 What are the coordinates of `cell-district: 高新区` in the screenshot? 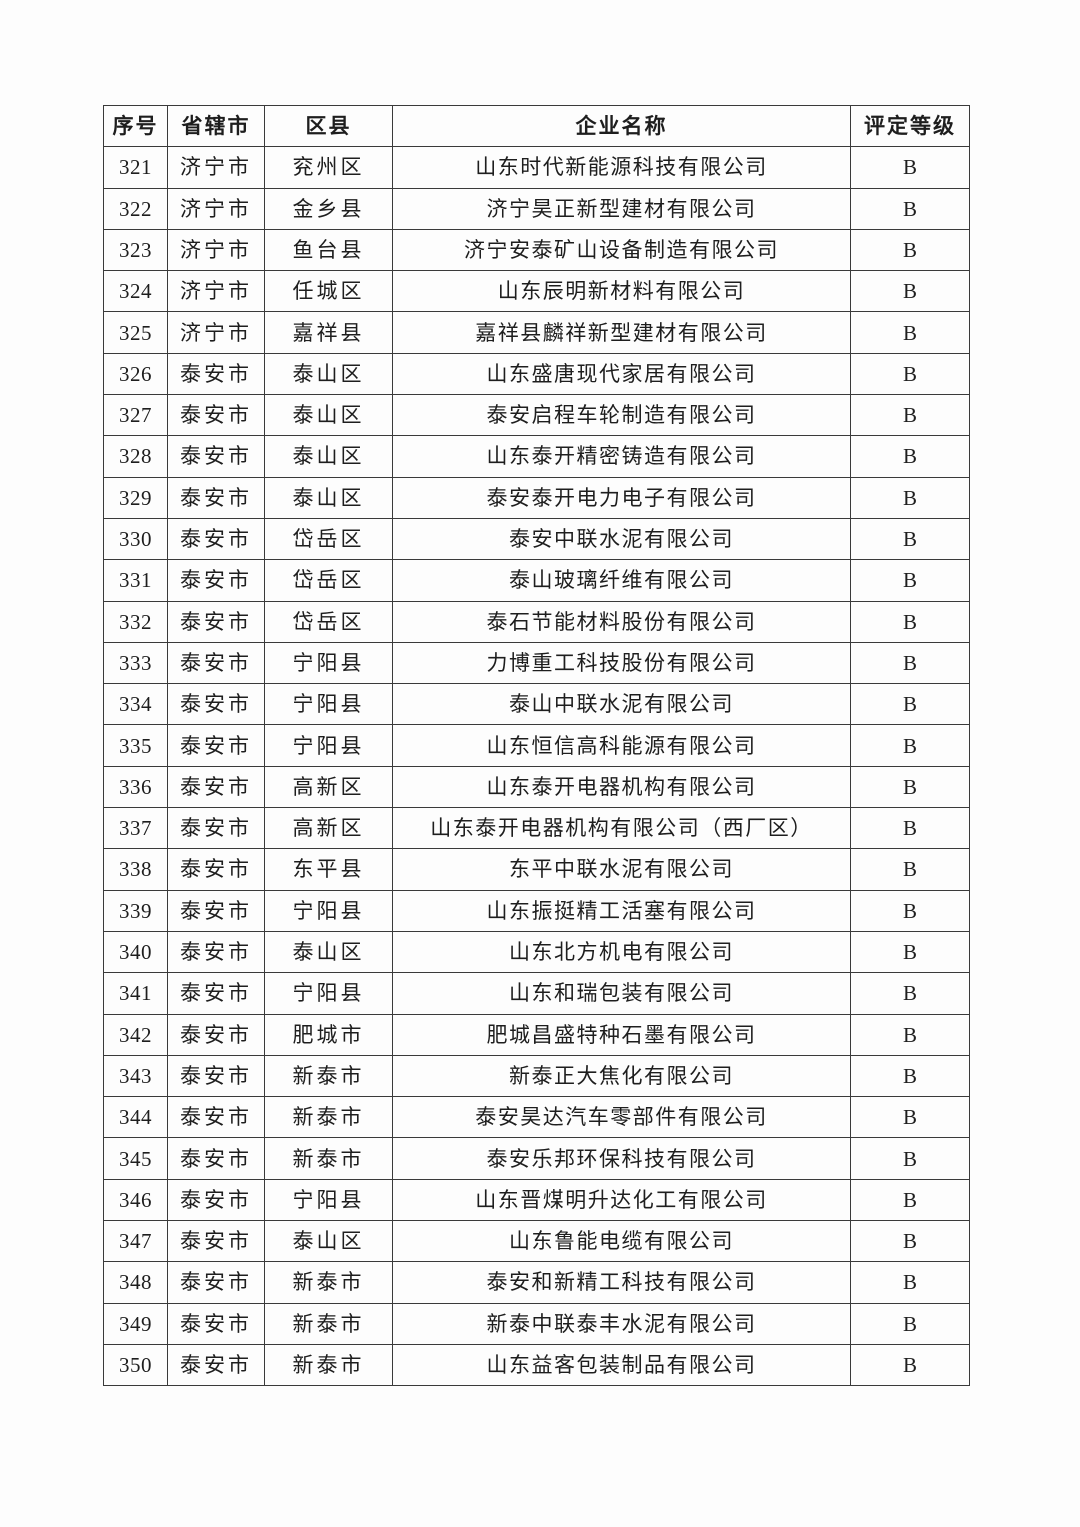 It's located at (328, 787).